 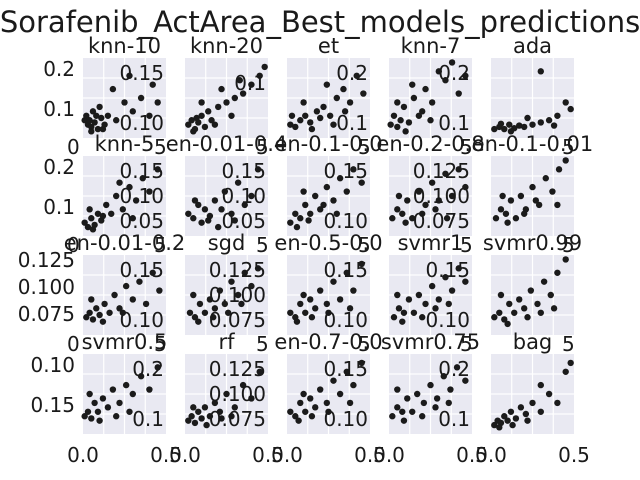 What do you see at coordinates (430, 342) in the screenshot?
I see `panel-title: svmr0.75` at bounding box center [430, 342].